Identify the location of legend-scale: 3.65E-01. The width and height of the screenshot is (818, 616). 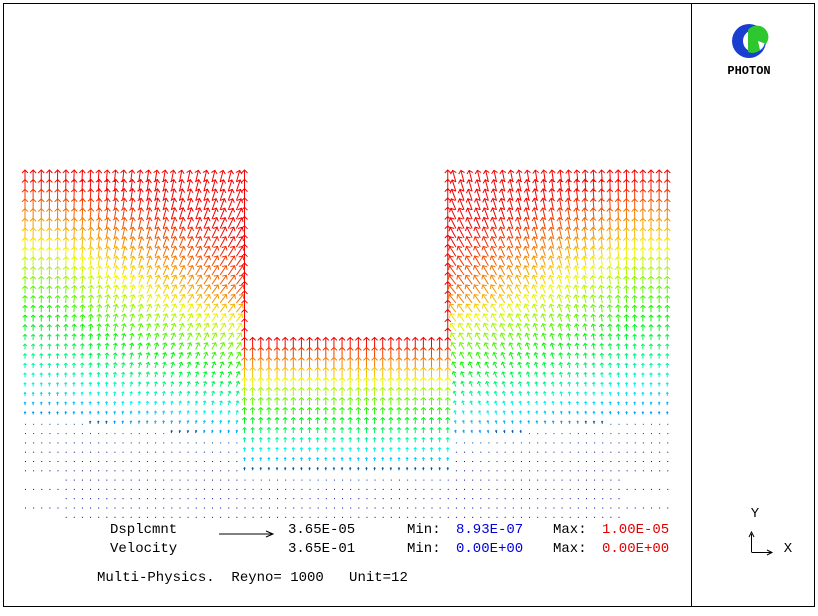
(321, 549).